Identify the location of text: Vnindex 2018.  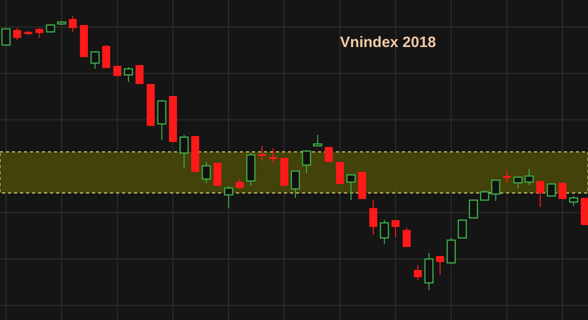
(388, 42).